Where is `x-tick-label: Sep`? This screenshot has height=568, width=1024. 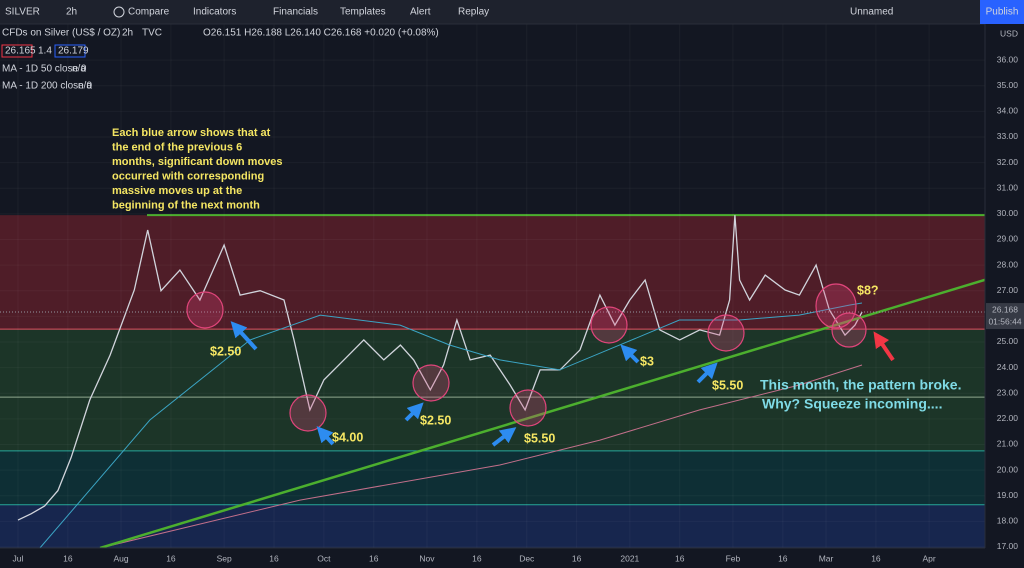
x-tick-label: Sep is located at coordinates (224, 558).